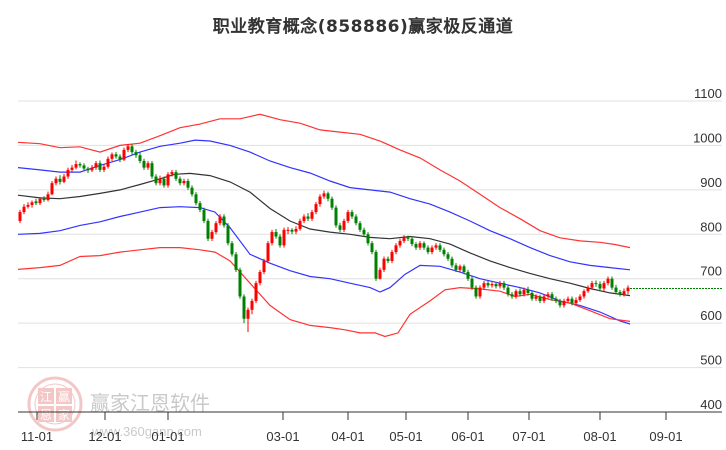  Describe the element at coordinates (167, 436) in the screenshot. I see `x-tick-label: 01-01` at that location.